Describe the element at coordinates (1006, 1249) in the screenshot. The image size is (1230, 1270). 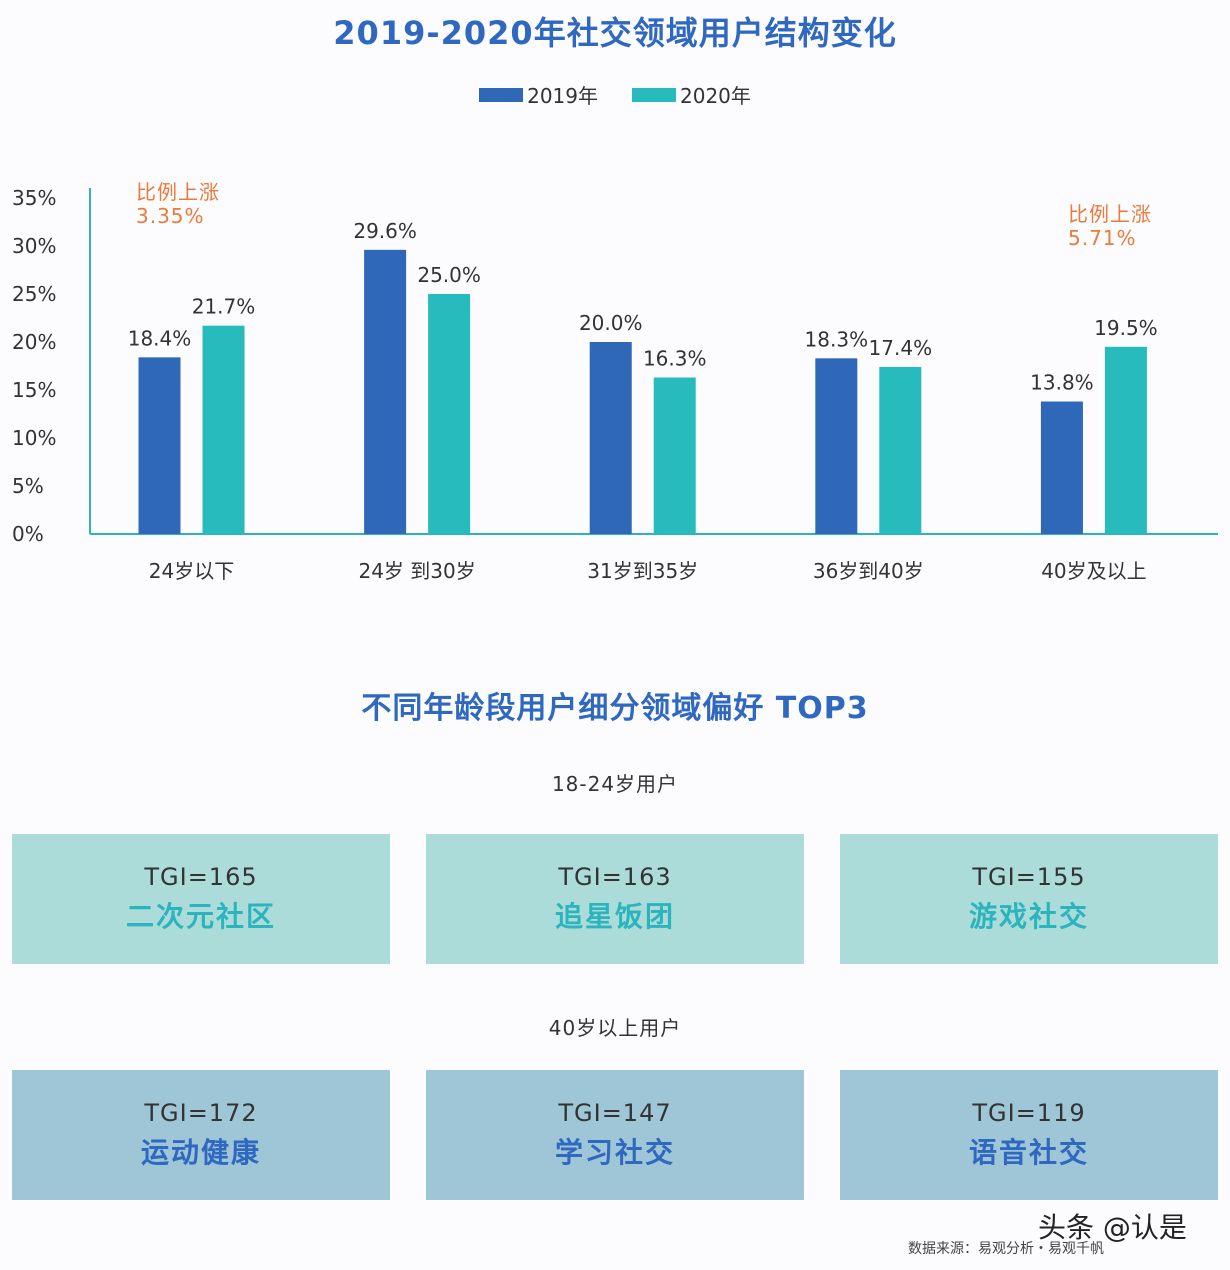
I see `data-source: 数据来源：易观分析・易观千帆` at that location.